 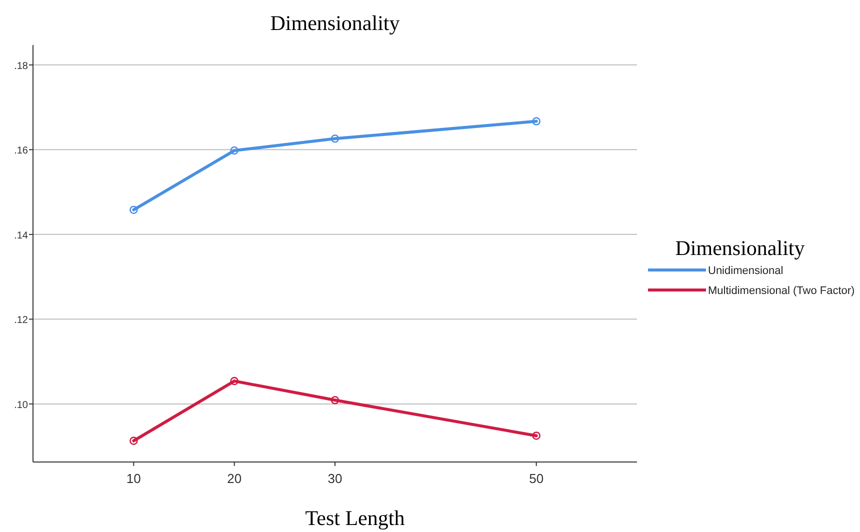 I want to click on y-tick-label: .12, so click(x=21, y=320).